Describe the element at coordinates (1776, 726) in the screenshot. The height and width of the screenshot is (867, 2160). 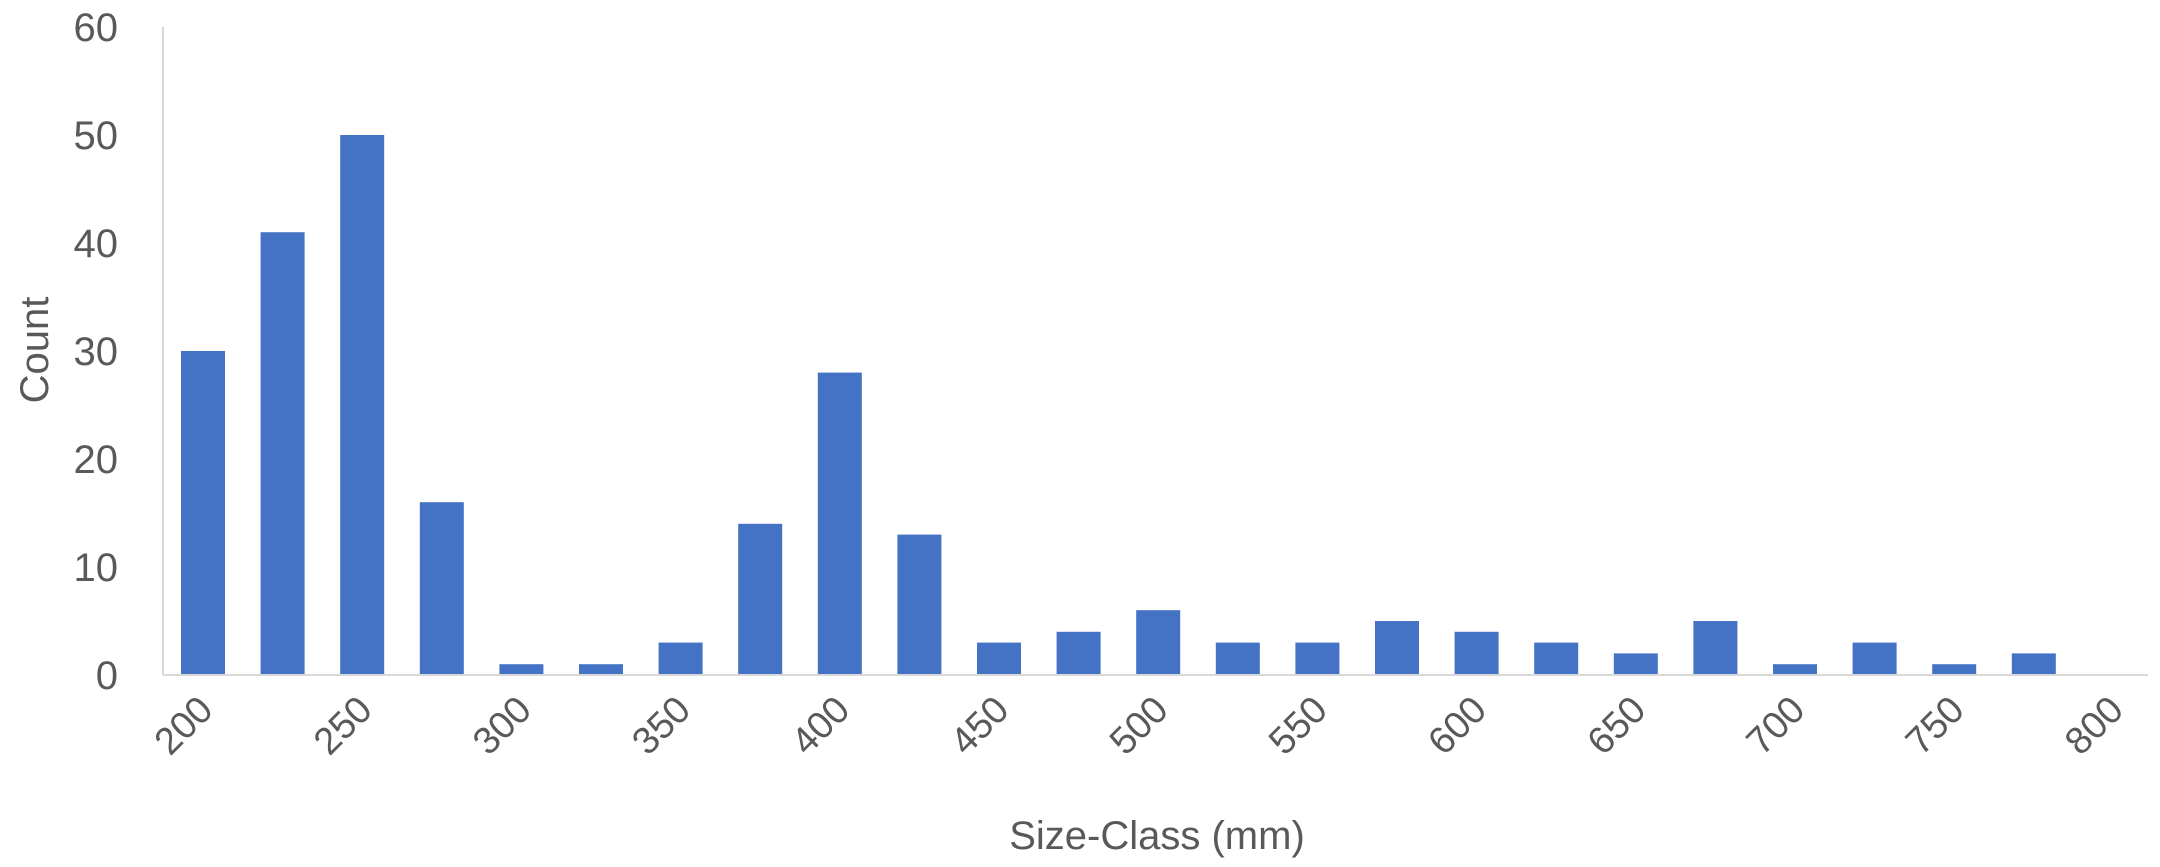
I see `x-tick-label: 700` at that location.